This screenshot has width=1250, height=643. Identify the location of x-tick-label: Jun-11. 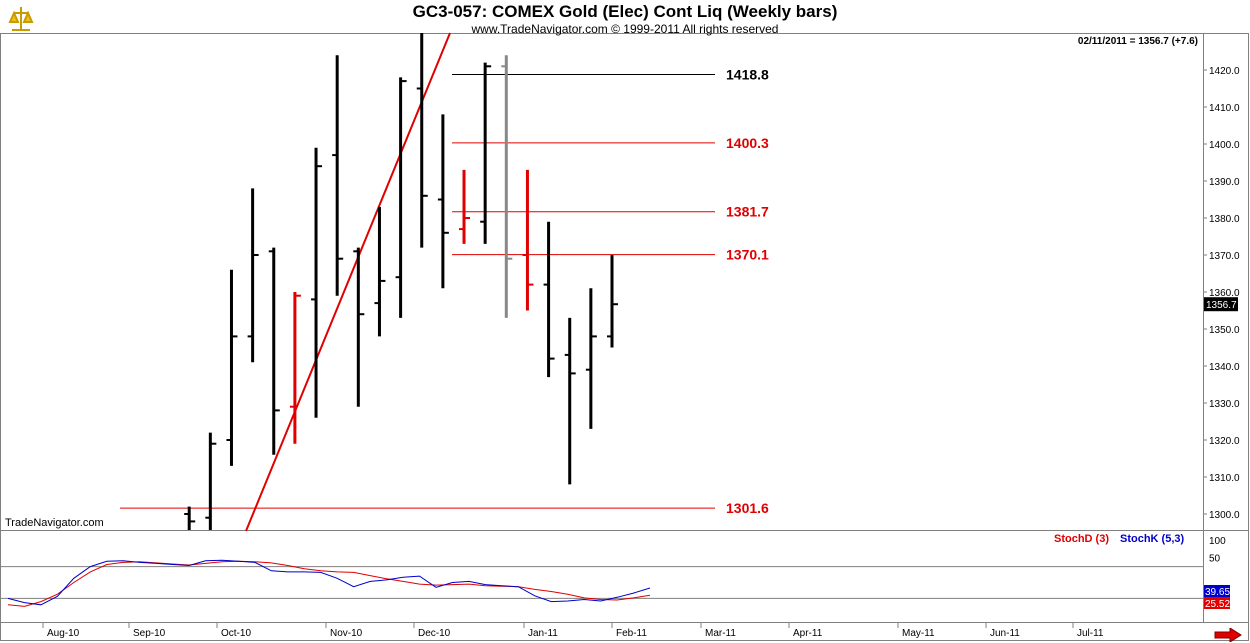
(1005, 633).